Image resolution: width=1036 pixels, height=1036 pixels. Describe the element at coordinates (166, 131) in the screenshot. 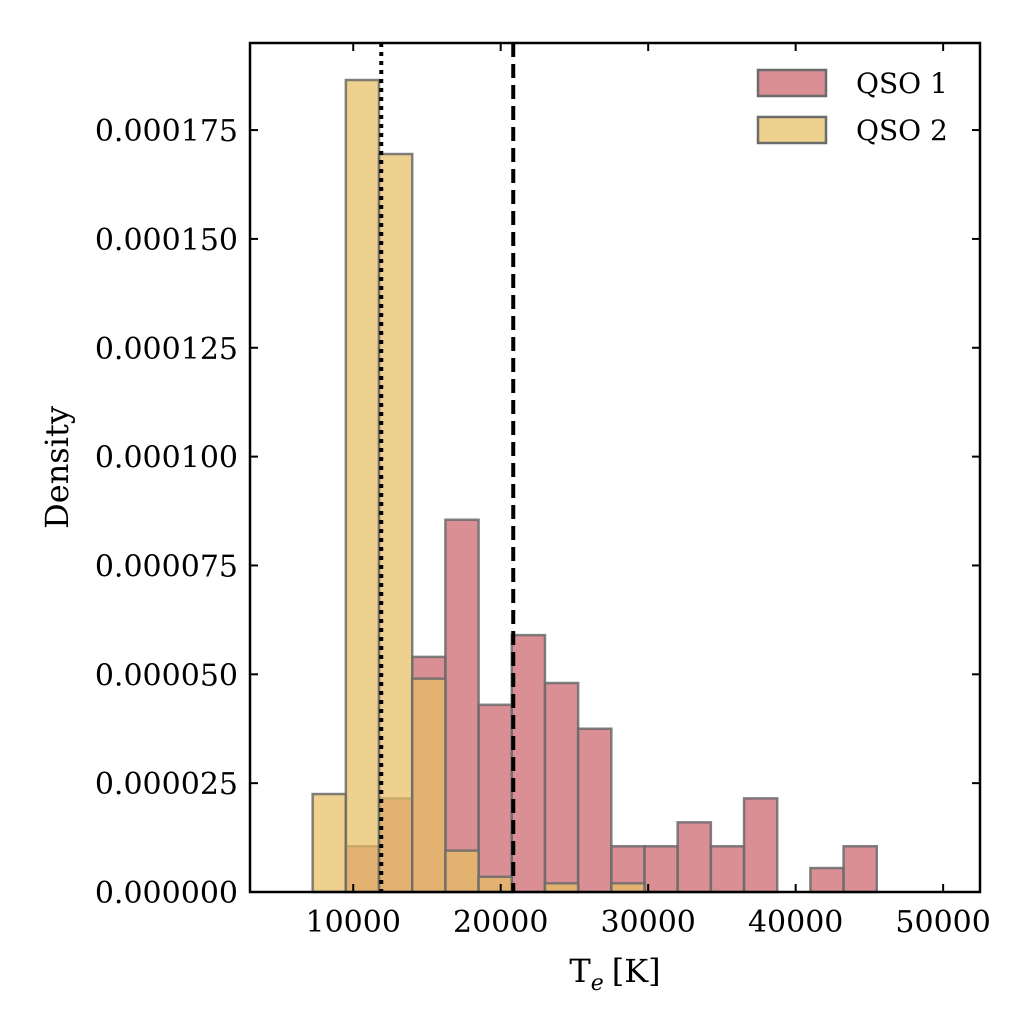

I see `y-tick-label: 0.000175` at that location.